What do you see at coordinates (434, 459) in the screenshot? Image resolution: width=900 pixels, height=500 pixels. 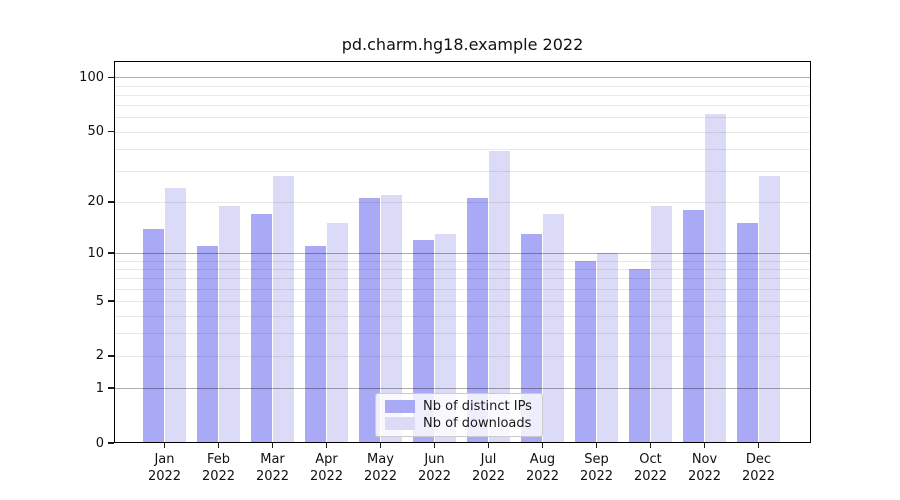 I see `month-label: Jun` at bounding box center [434, 459].